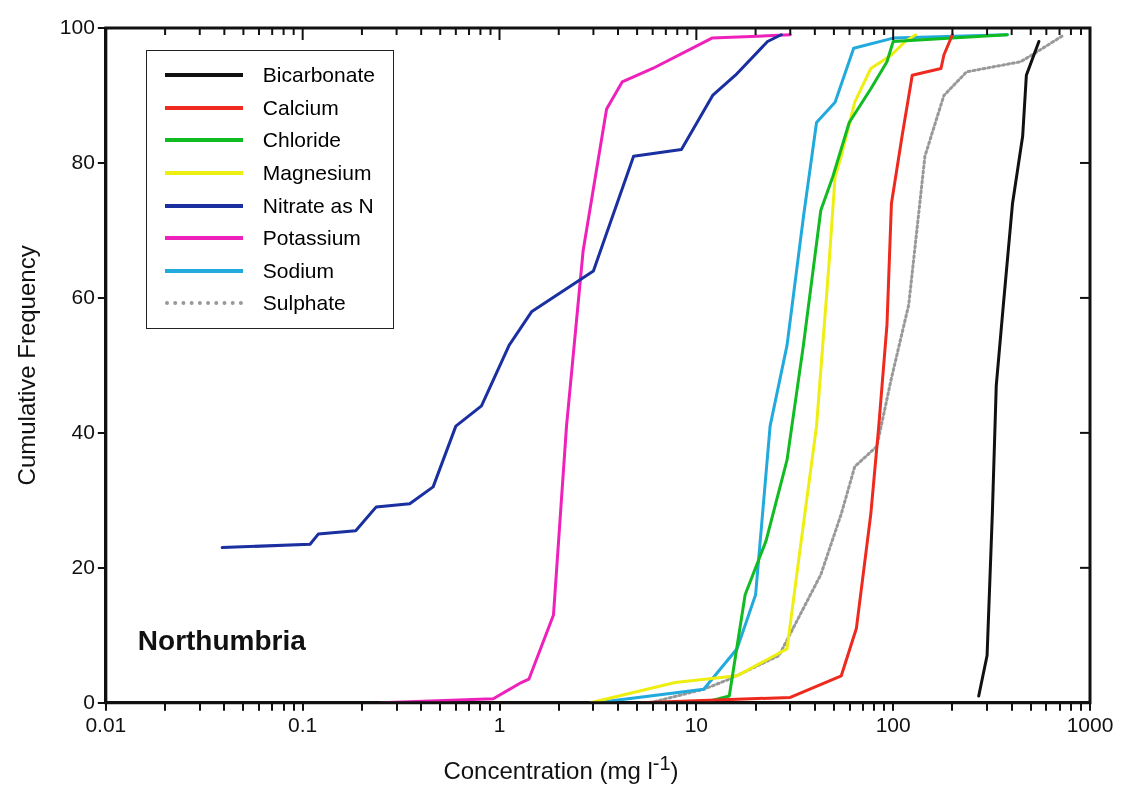 This screenshot has height=802, width=1122. I want to click on annotation: Northumbria, so click(221, 640).